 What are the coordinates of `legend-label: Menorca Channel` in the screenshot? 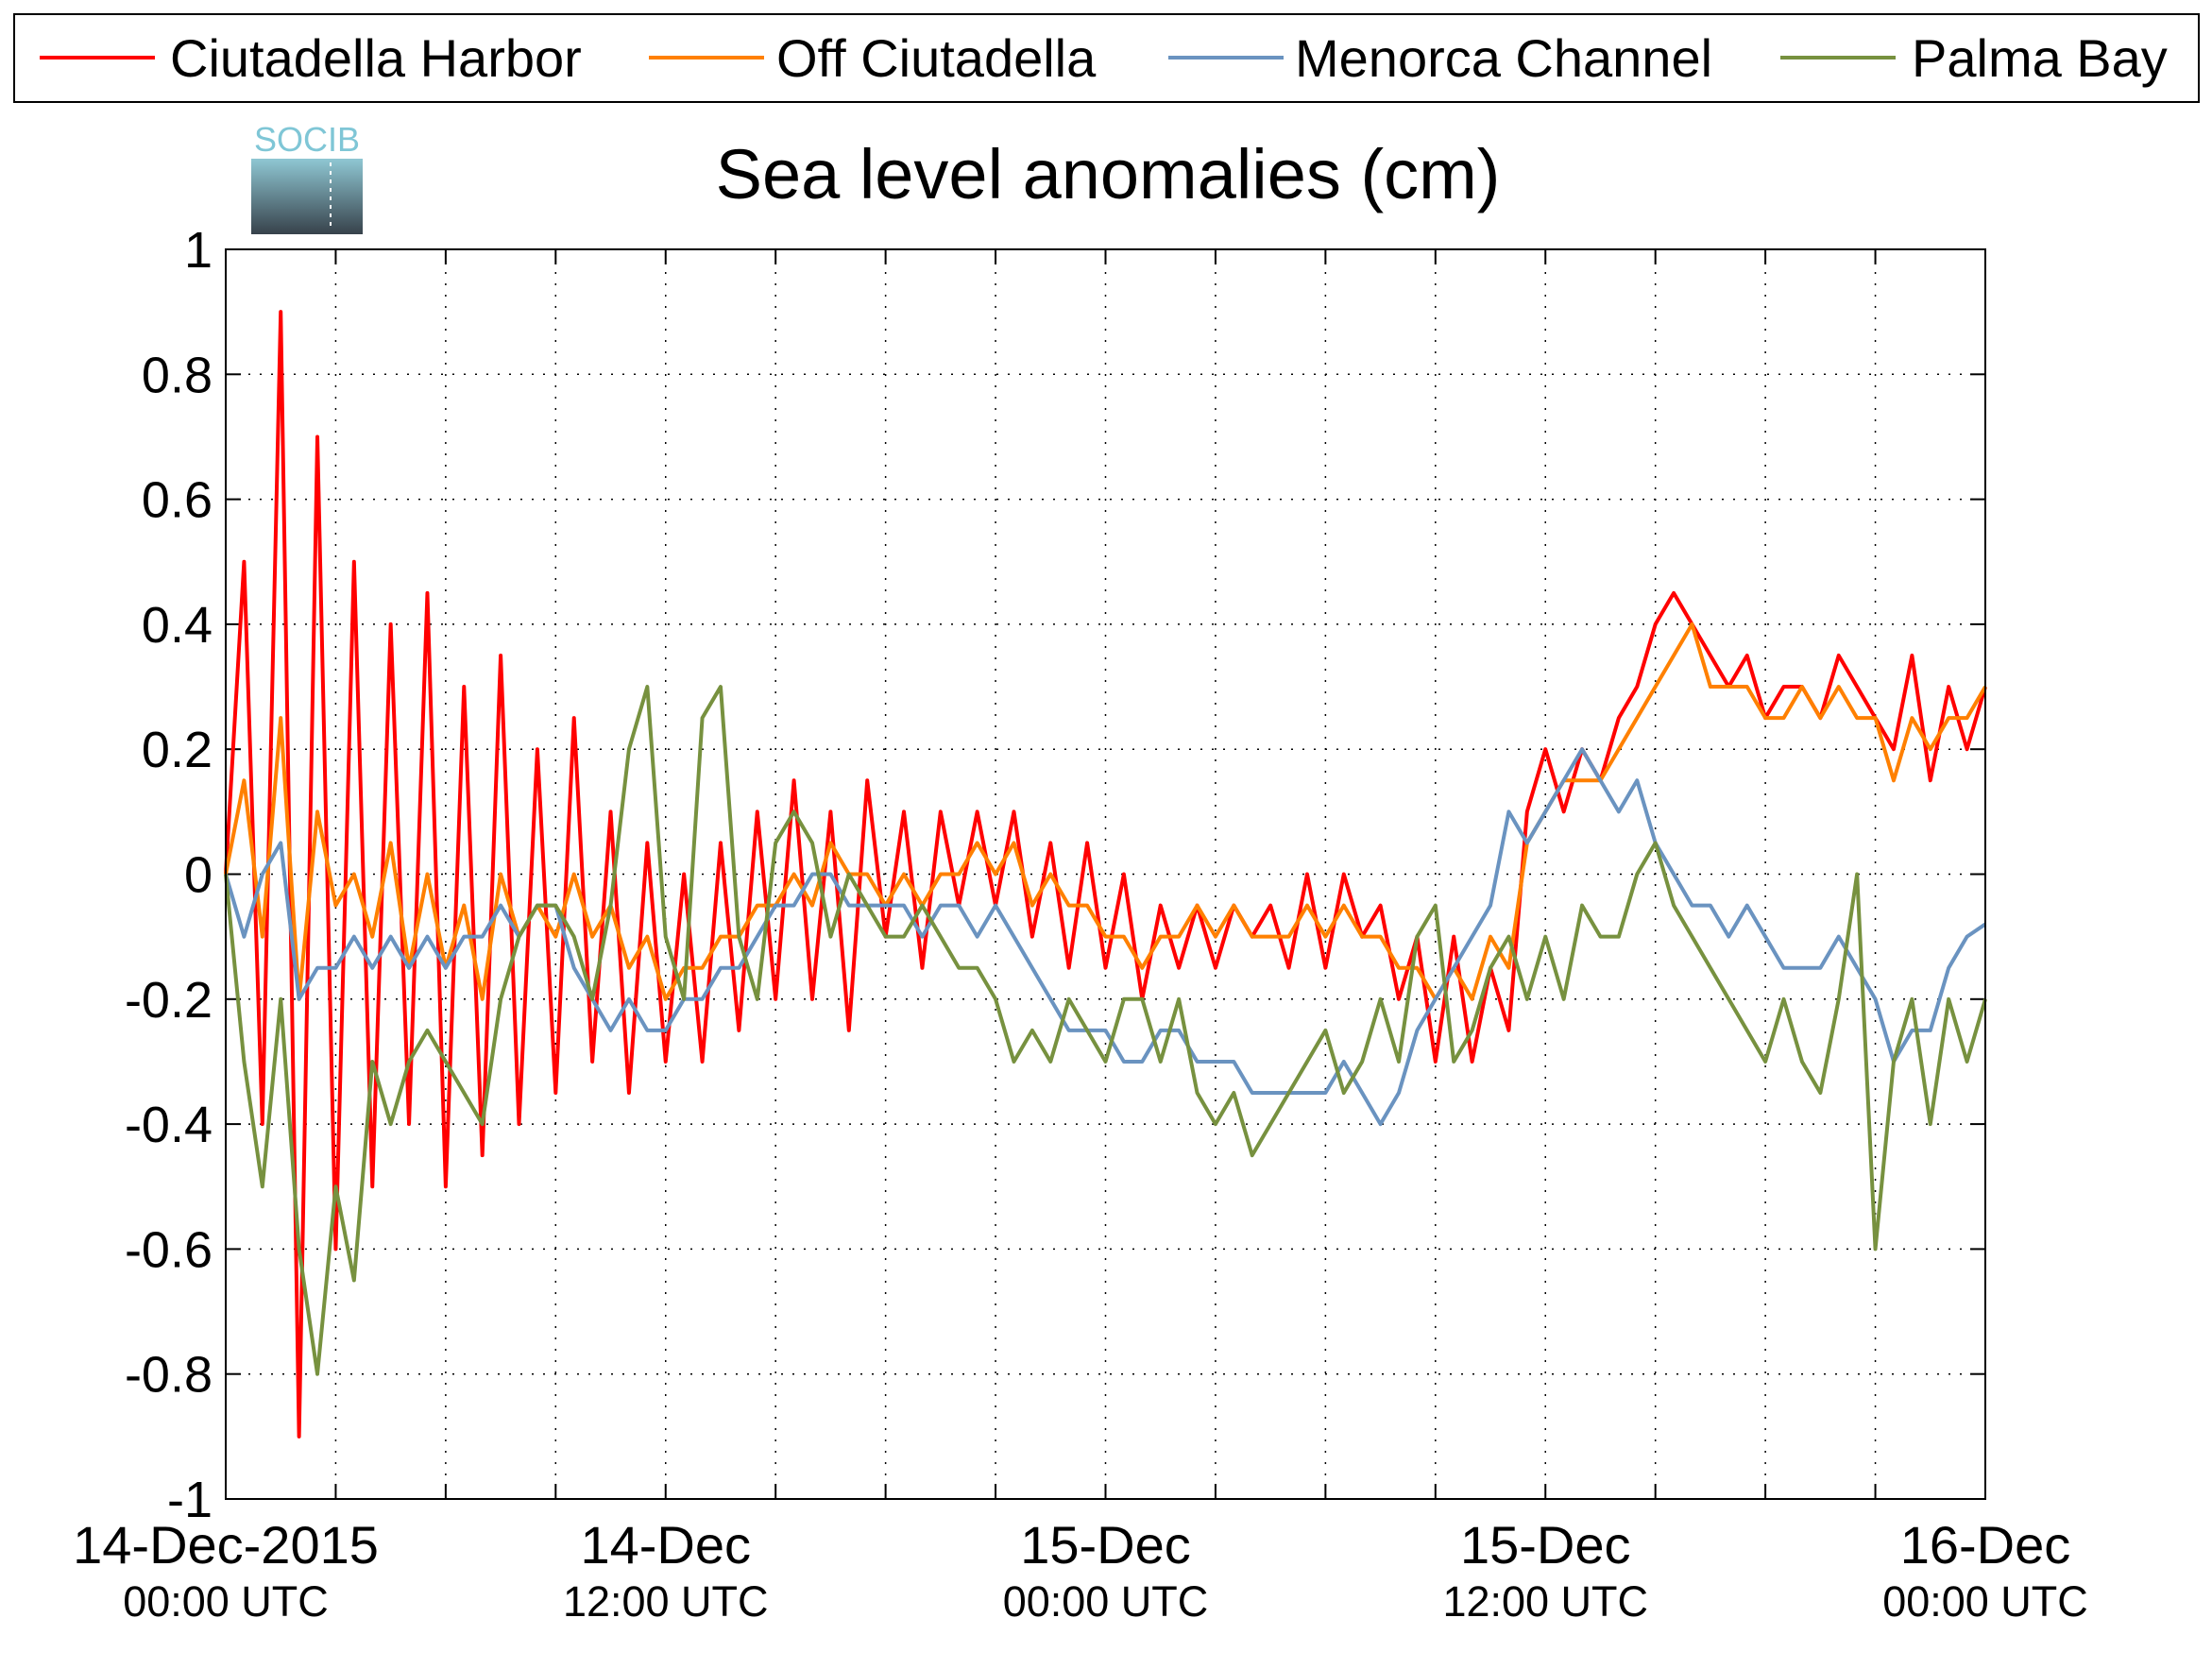 It's located at (1503, 58).